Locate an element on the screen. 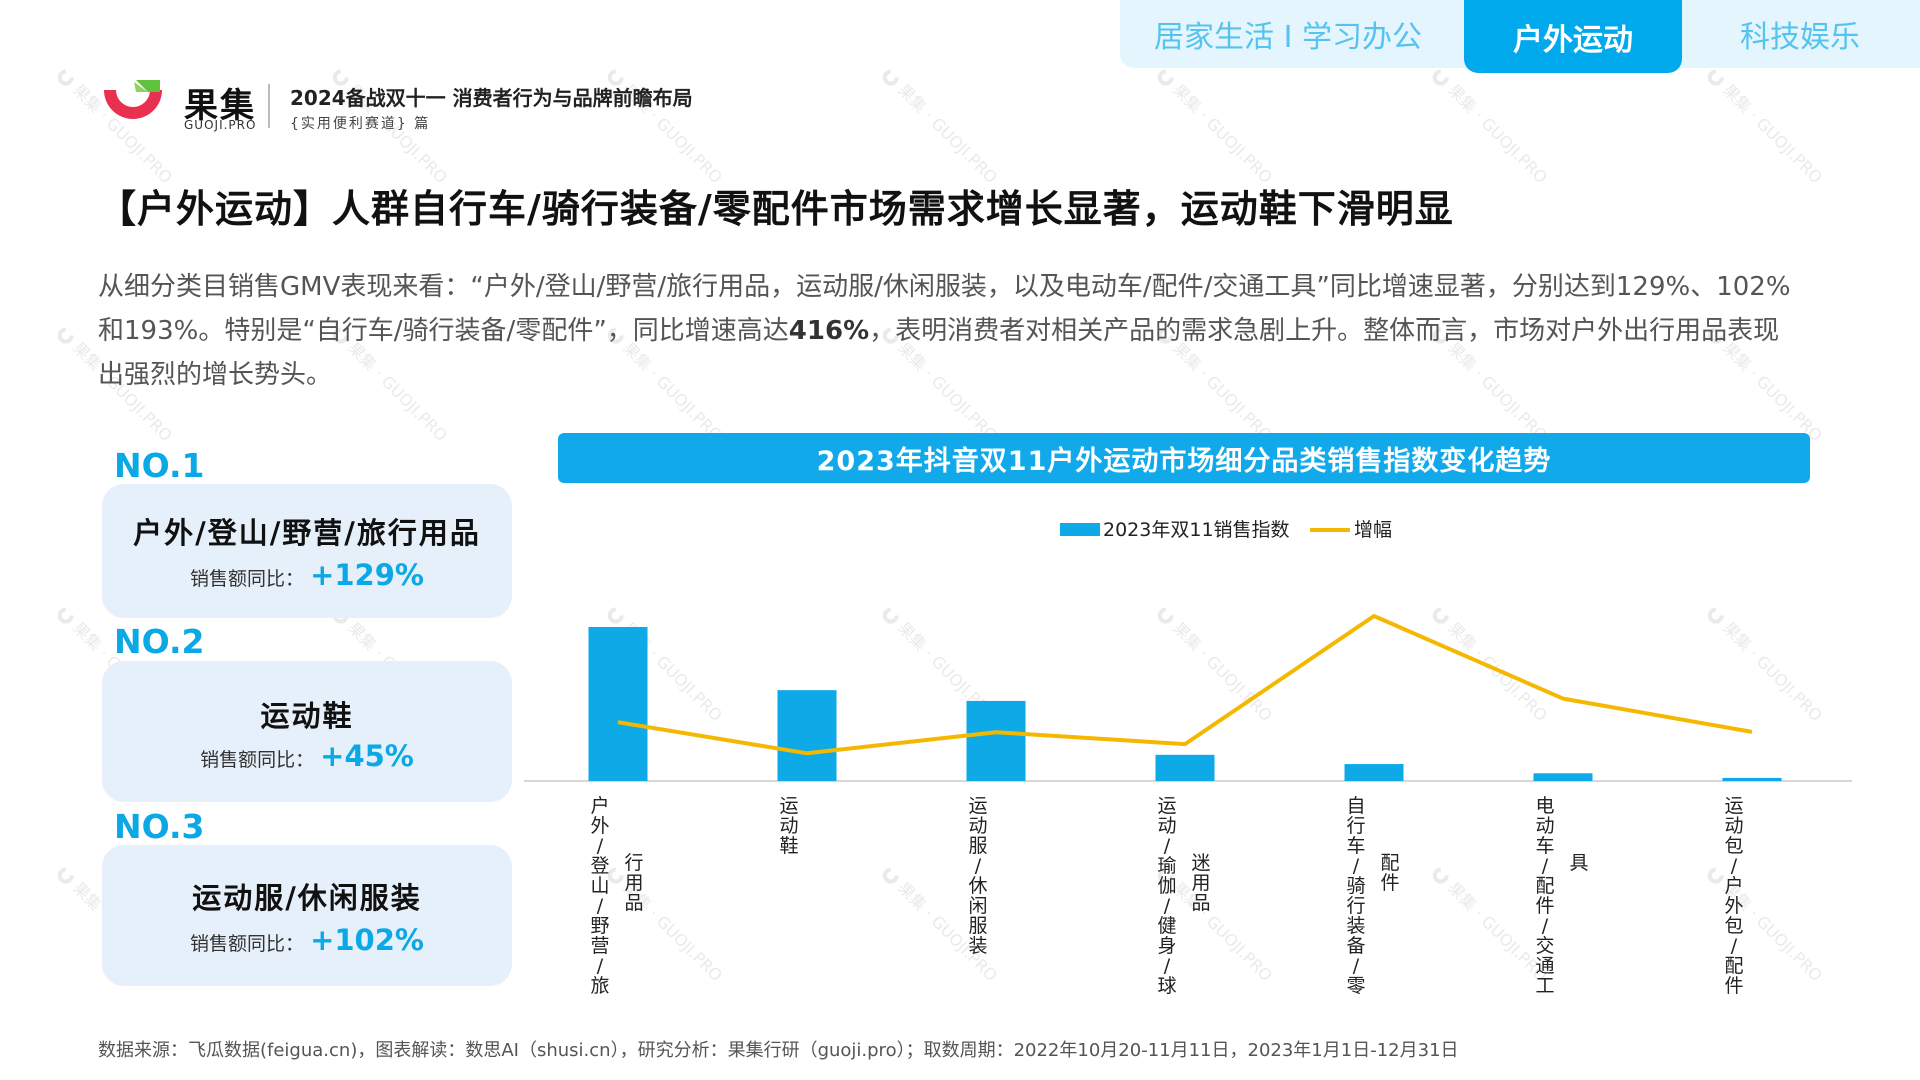 This screenshot has height=1080, width=1920. chart-title: 2023年抖音双11户外运动市场细分品类销售指数变化趋势 is located at coordinates (1184, 461).